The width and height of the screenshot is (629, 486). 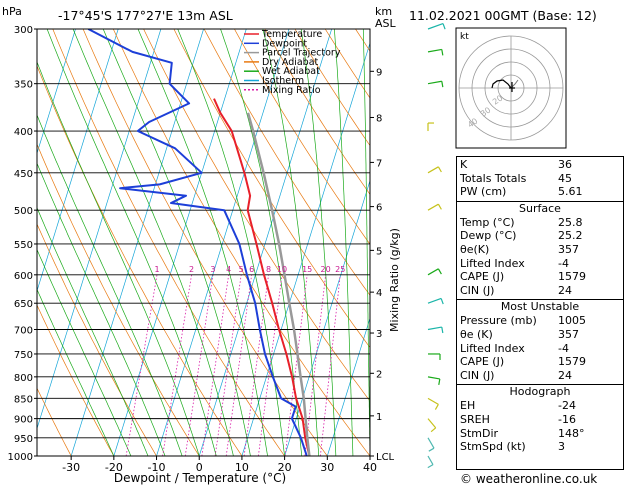 What do you see at coordinates (540, 208) in the screenshot?
I see `surface-title: Surface` at bounding box center [540, 208].